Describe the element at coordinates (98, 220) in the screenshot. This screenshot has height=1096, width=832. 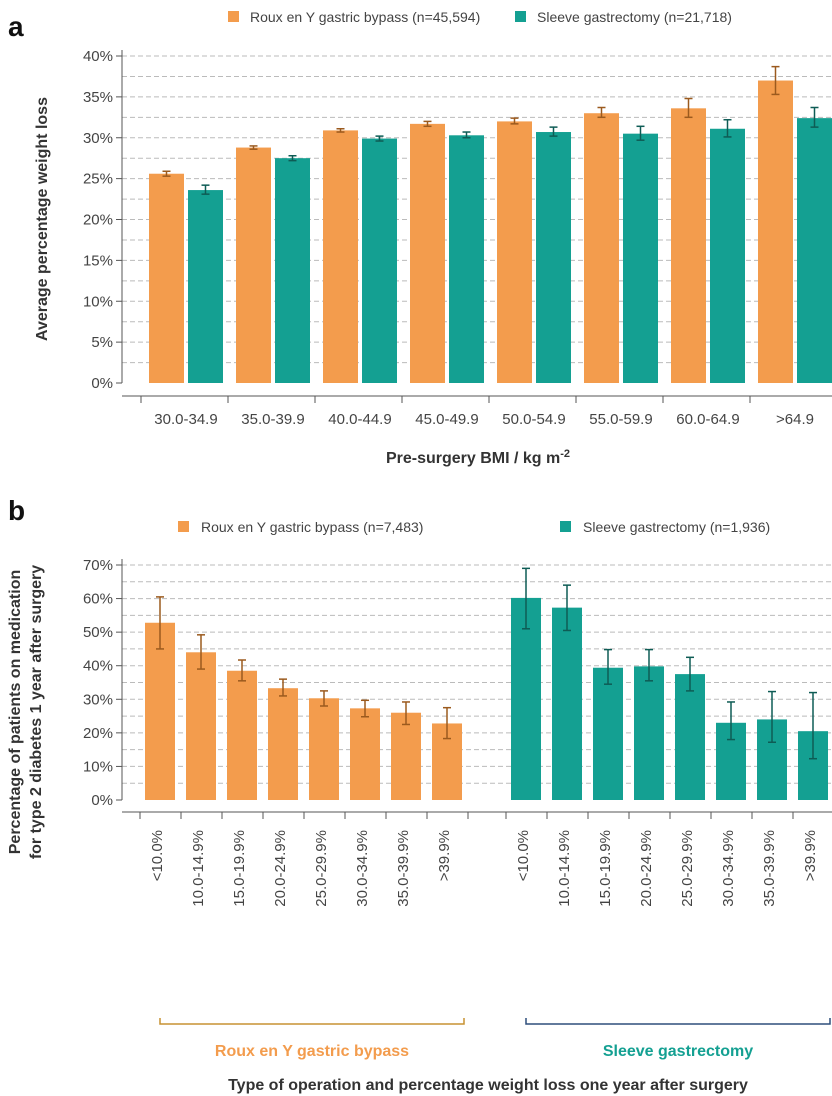
I see `panel-a-y-tick-label: 20%` at that location.